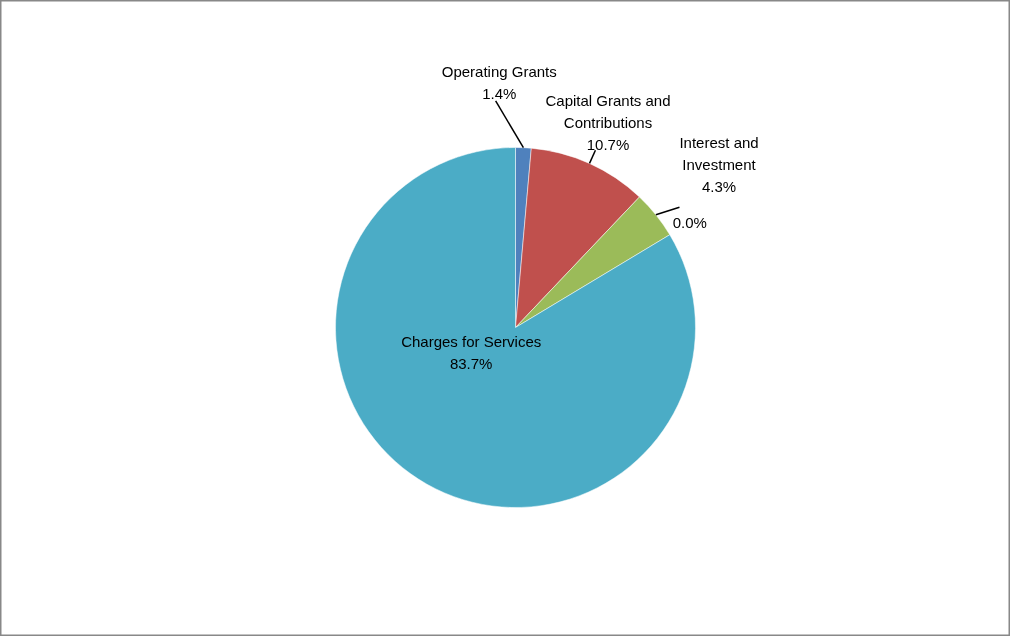 The height and width of the screenshot is (643, 1020). What do you see at coordinates (499, 94) in the screenshot?
I see `data-label: 1.4%` at bounding box center [499, 94].